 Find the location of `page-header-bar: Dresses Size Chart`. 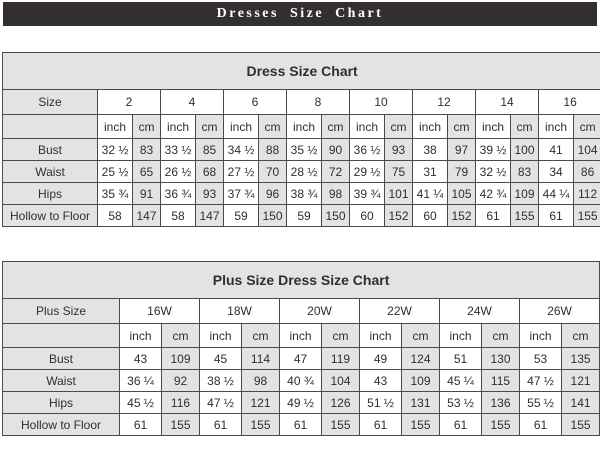

page-header-bar: Dresses Size Chart is located at coordinates (300, 14).